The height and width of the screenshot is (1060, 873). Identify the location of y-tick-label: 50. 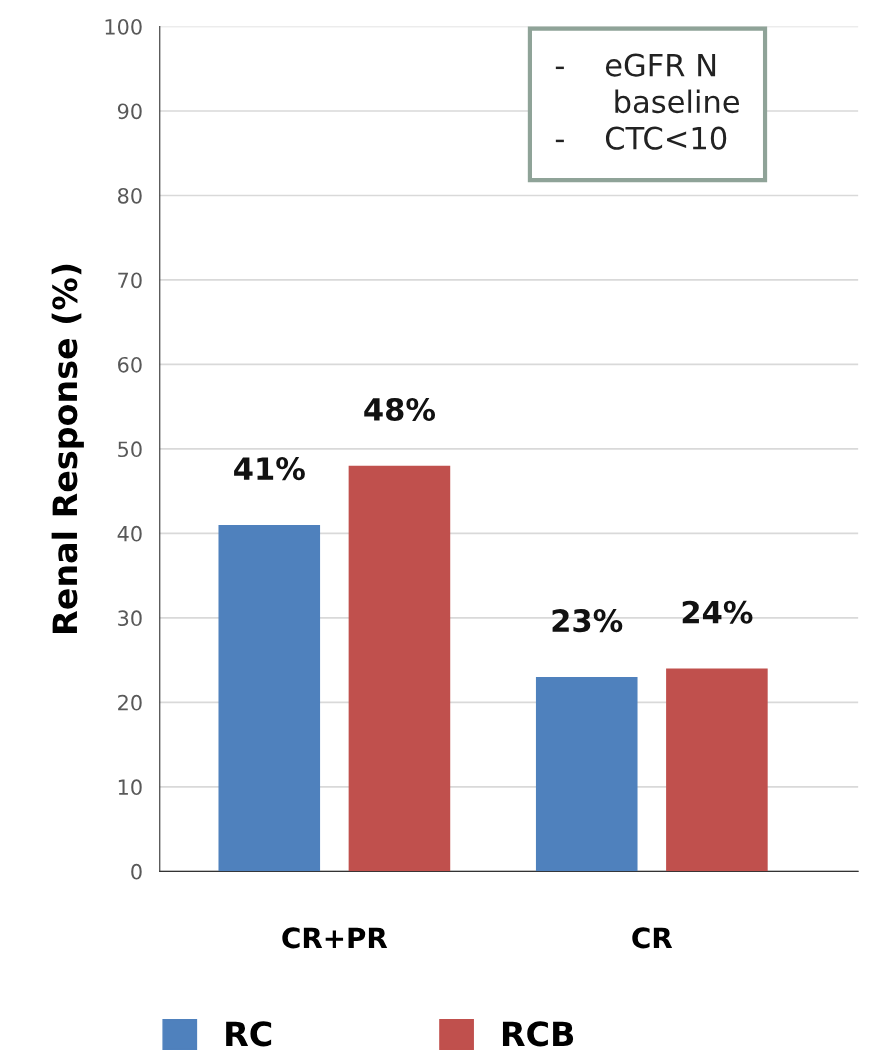
(130, 449).